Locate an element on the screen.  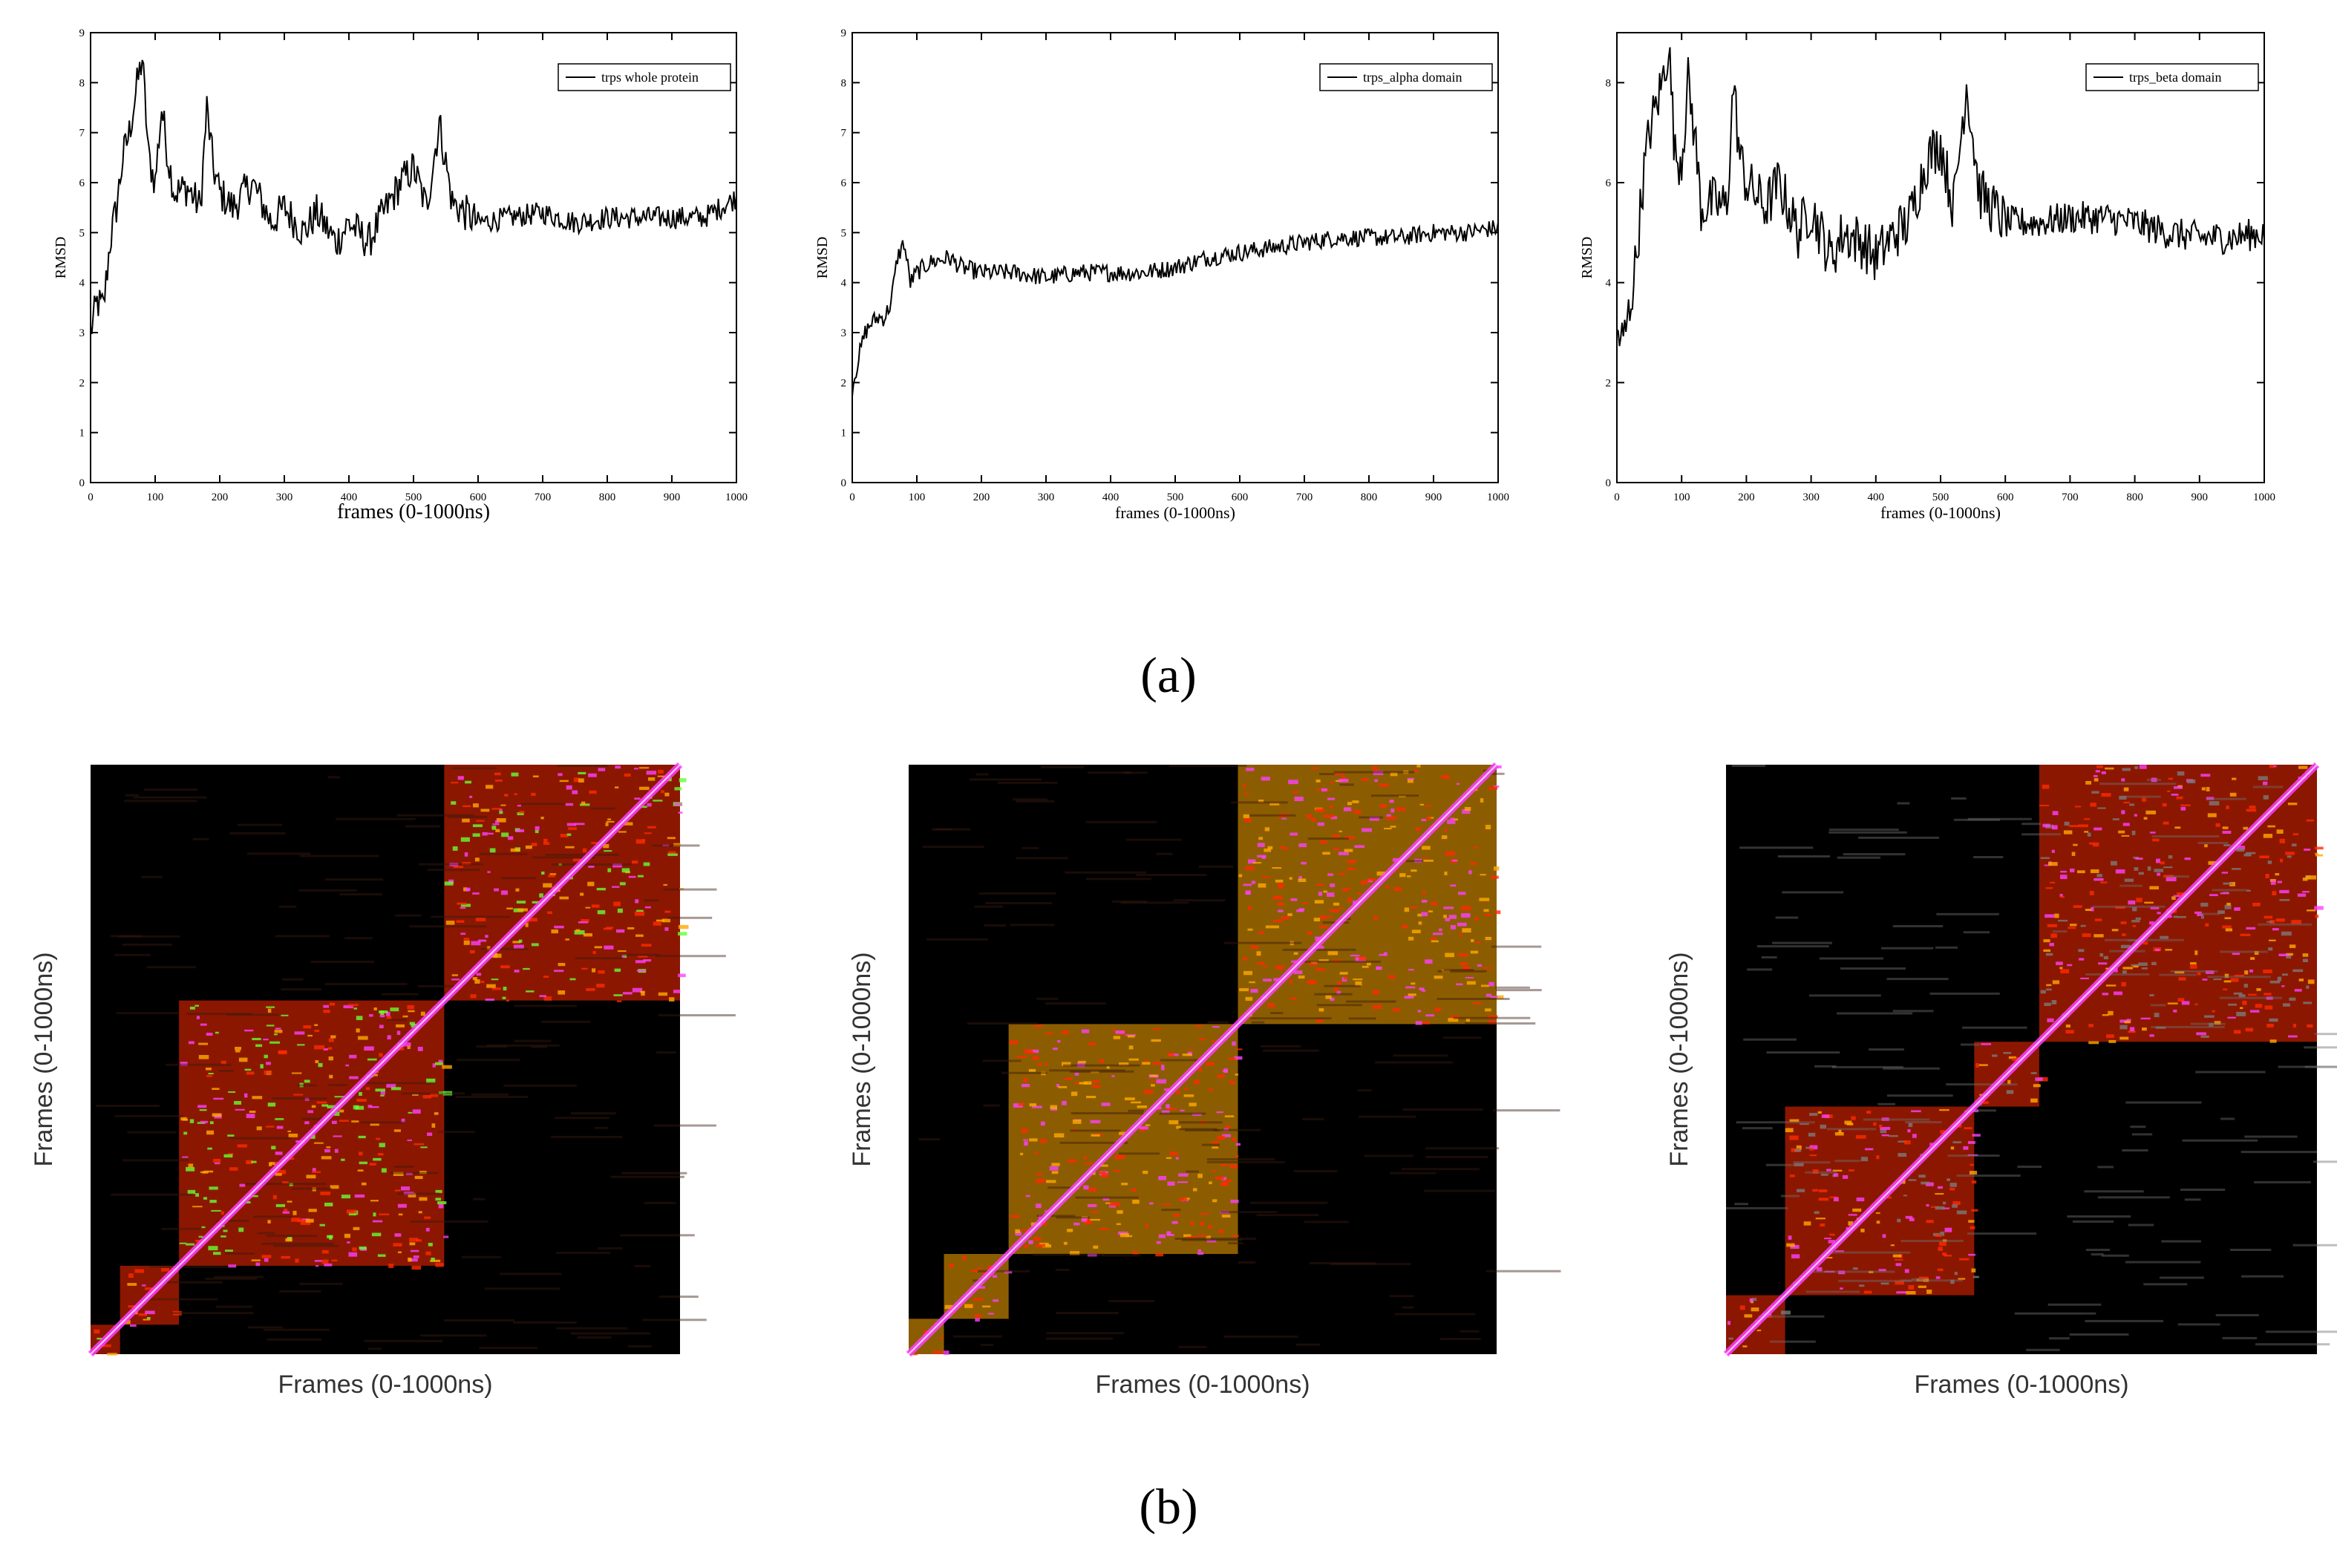
y-tick-label: 5 is located at coordinates (82, 233).